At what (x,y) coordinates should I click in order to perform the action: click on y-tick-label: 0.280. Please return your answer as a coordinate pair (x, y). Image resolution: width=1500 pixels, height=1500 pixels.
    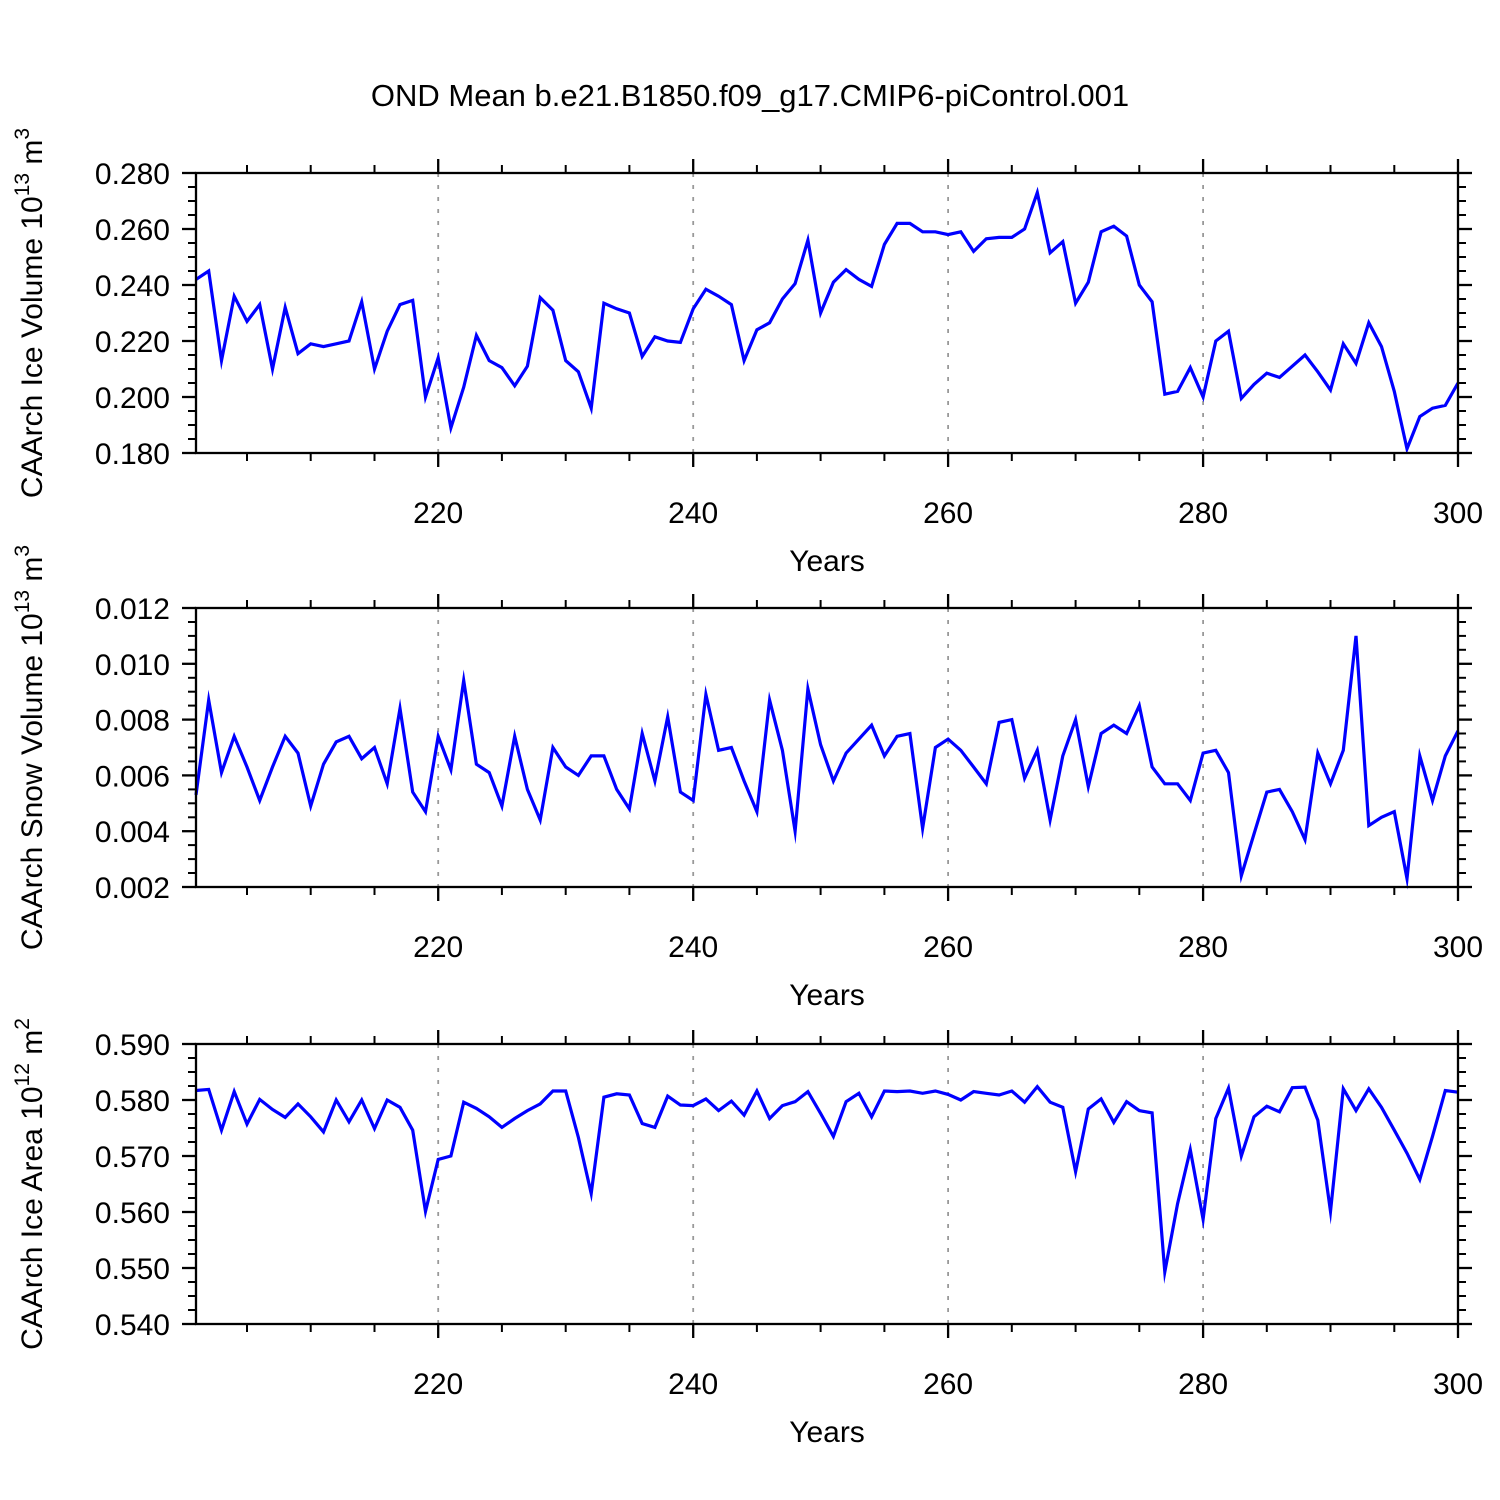
    Looking at the image, I should click on (132, 174).